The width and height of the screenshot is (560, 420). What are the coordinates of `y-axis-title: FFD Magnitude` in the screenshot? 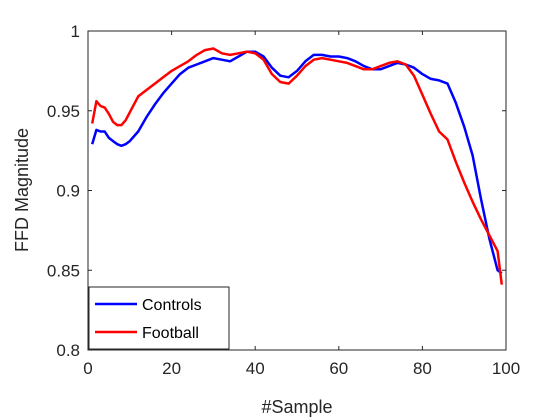 It's located at (22, 190).